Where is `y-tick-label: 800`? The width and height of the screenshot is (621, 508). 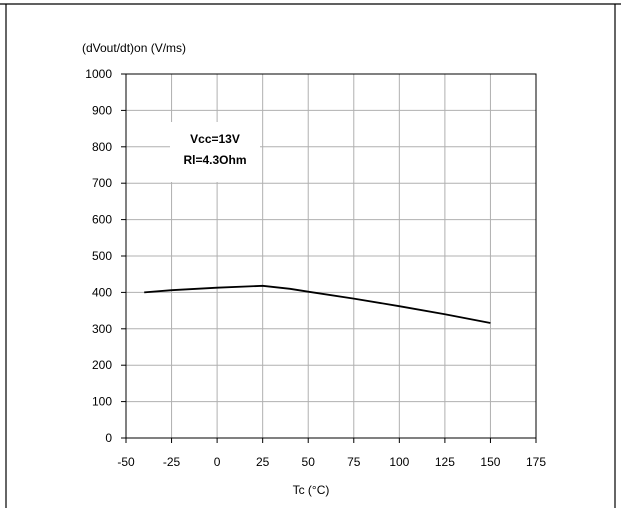
y-tick-label: 800 is located at coordinates (102, 147).